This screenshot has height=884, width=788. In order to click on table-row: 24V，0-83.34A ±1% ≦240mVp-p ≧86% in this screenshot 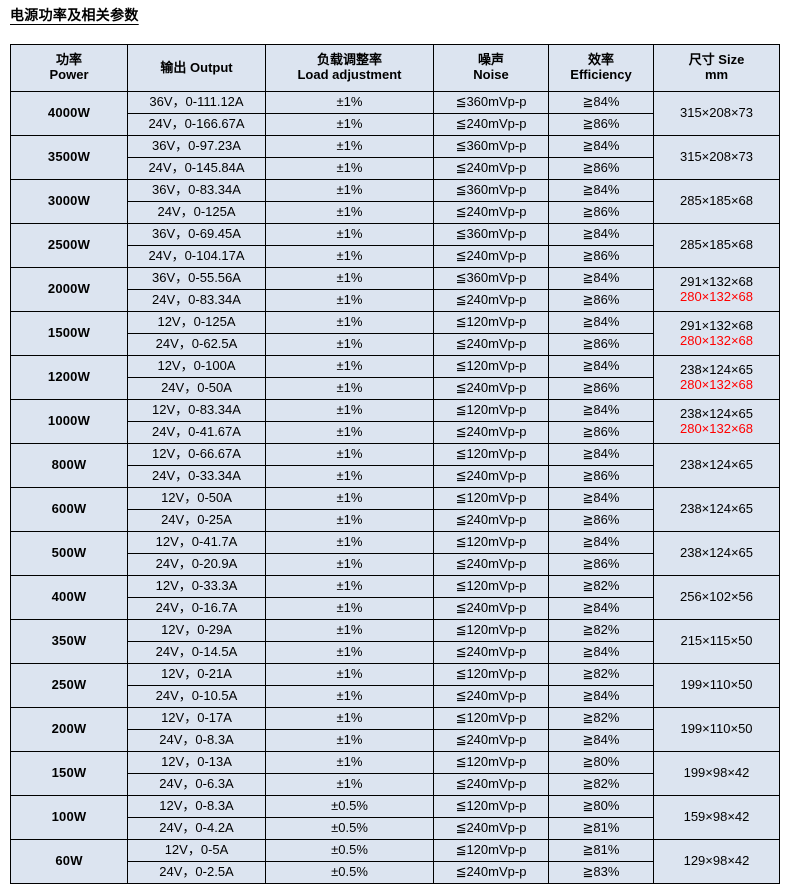, I will do `click(395, 300)`.